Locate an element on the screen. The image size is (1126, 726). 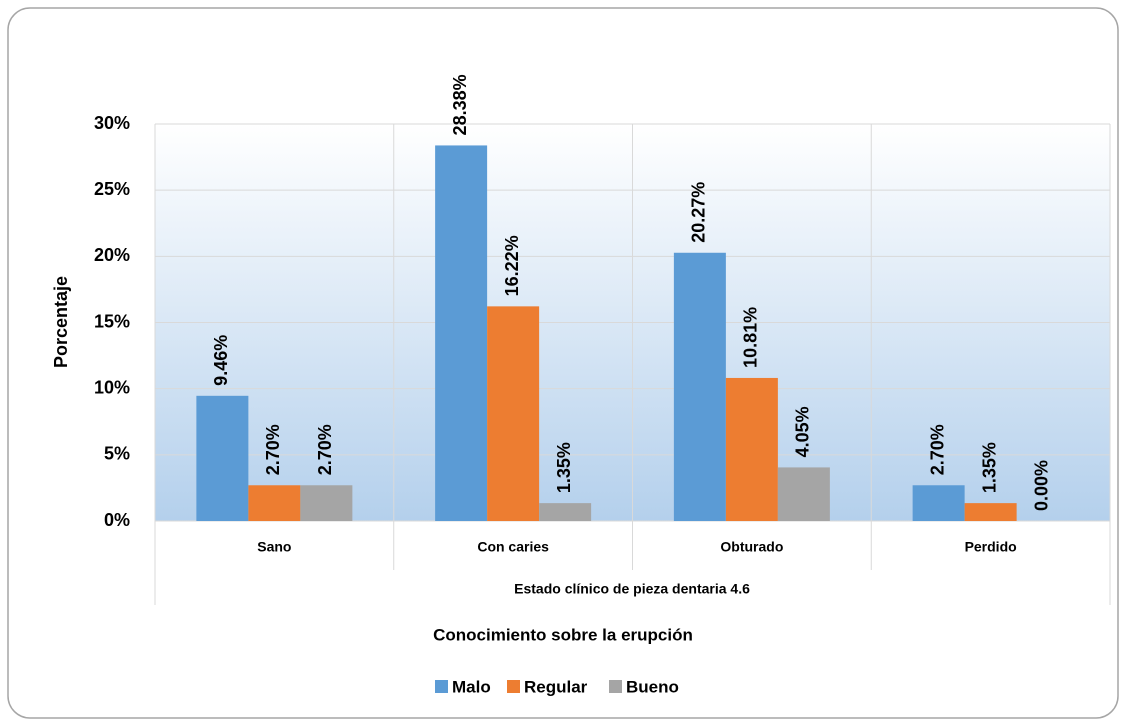
y-tick-label: 10% is located at coordinates (112, 387).